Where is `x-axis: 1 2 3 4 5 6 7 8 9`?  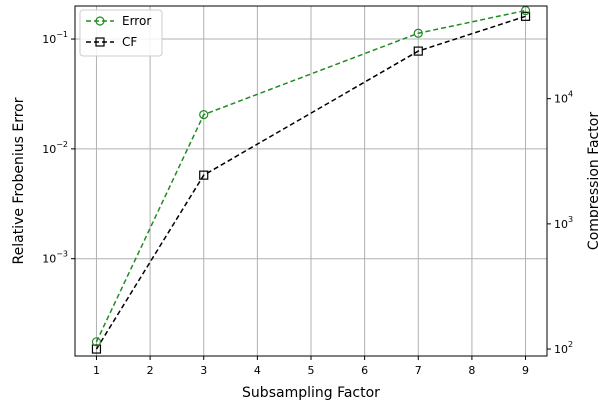 x-axis: 1 2 3 4 5 6 7 8 9 is located at coordinates (311, 366).